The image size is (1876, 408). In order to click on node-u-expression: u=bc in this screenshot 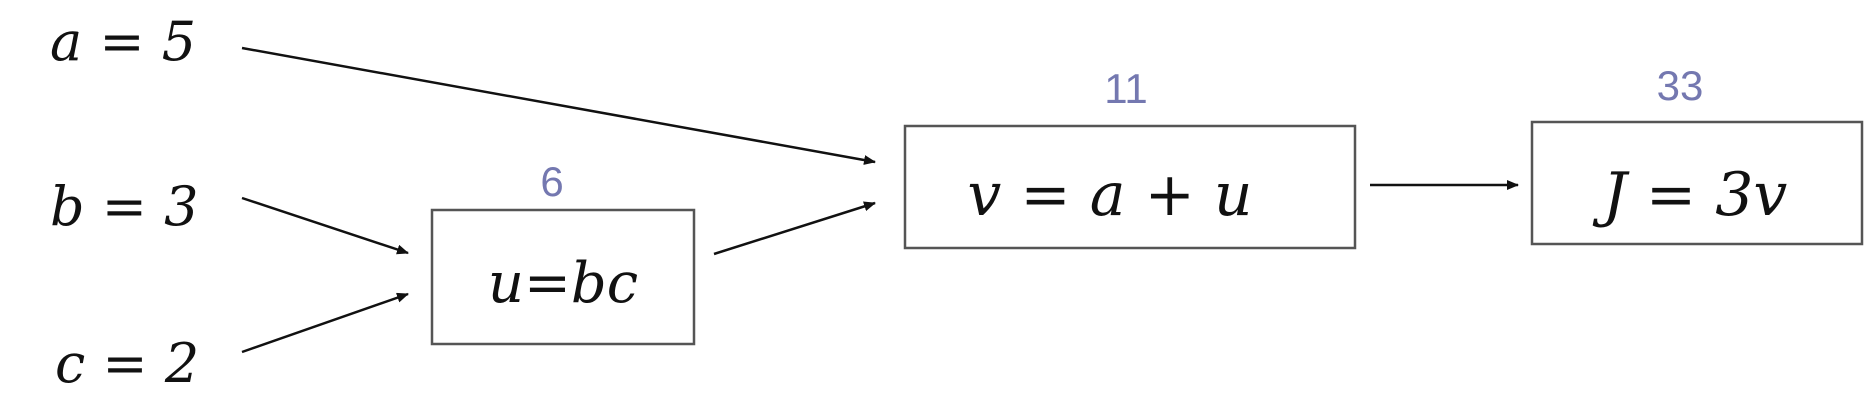, I will do `click(563, 283)`.